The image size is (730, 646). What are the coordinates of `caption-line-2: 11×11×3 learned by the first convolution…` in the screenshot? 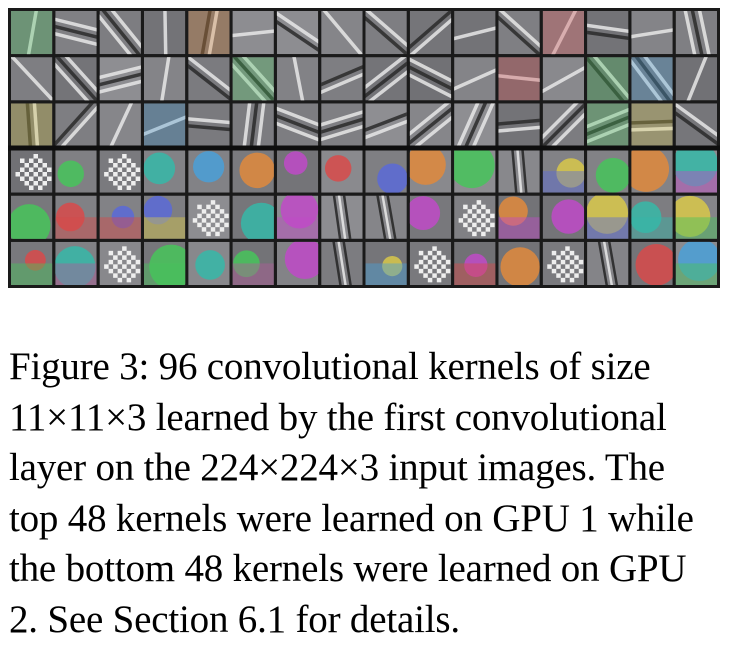 It's located at (338, 417).